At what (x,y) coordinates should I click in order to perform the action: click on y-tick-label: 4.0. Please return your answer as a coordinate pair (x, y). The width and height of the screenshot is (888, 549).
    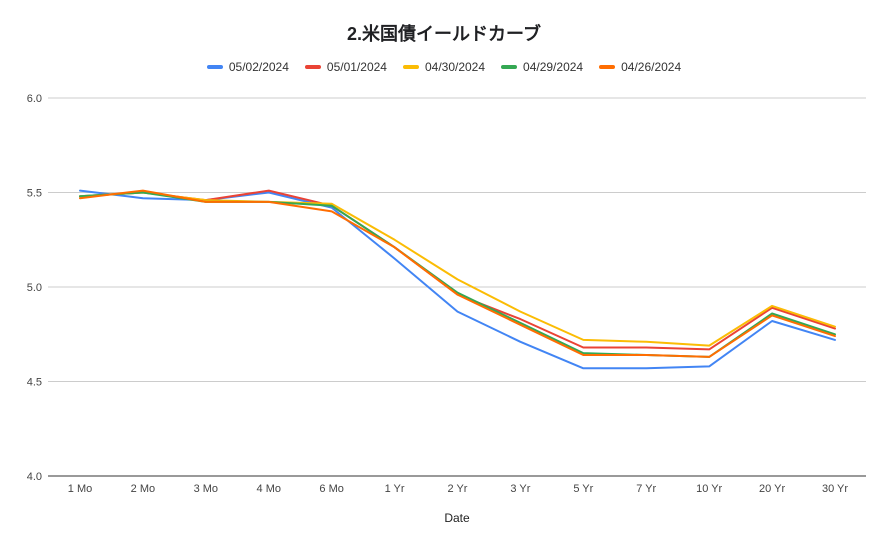
    Looking at the image, I should click on (34, 477).